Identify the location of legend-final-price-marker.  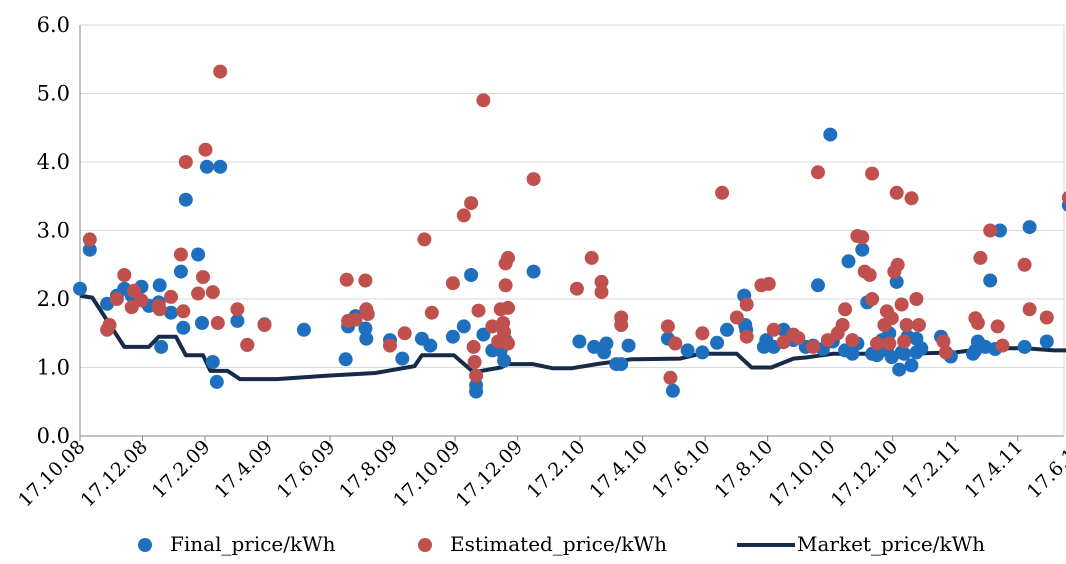
(145, 545).